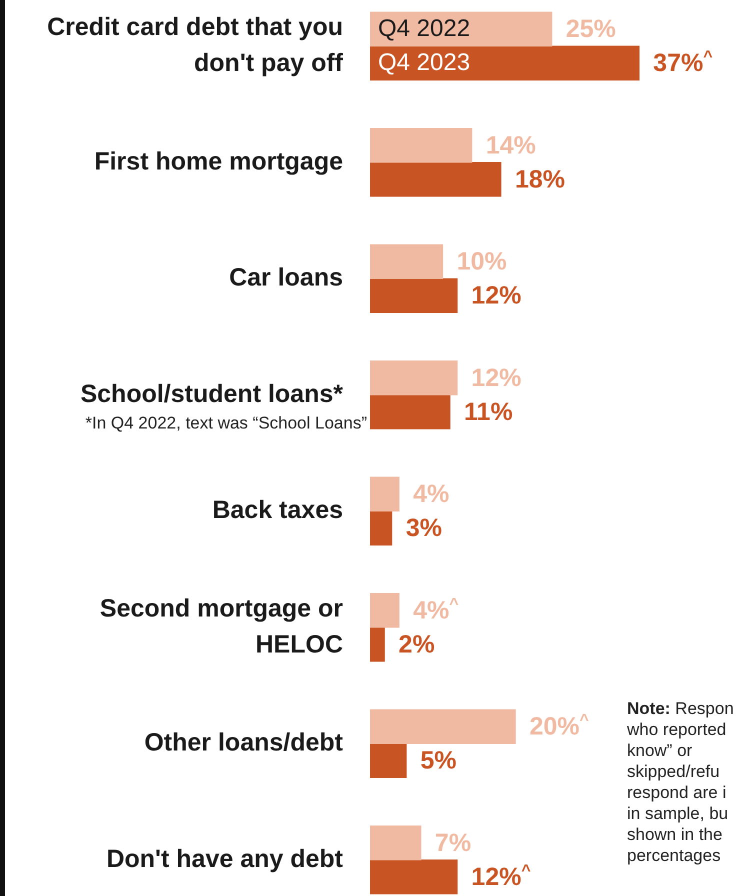 This screenshot has width=741, height=896. What do you see at coordinates (277, 510) in the screenshot?
I see `y-tick-label: Back taxes` at bounding box center [277, 510].